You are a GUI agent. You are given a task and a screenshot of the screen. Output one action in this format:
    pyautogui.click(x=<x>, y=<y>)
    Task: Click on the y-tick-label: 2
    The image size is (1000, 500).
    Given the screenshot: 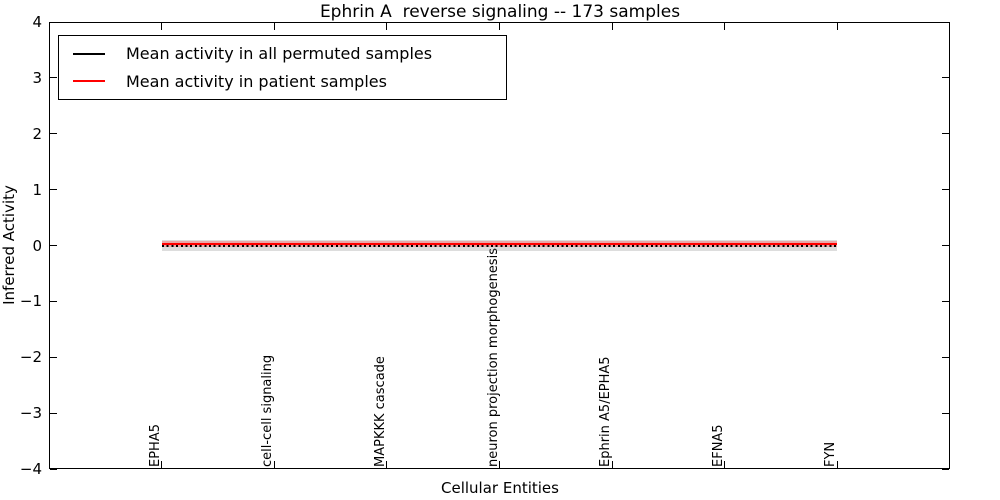 What is the action you would take?
    pyautogui.click(x=37, y=133)
    